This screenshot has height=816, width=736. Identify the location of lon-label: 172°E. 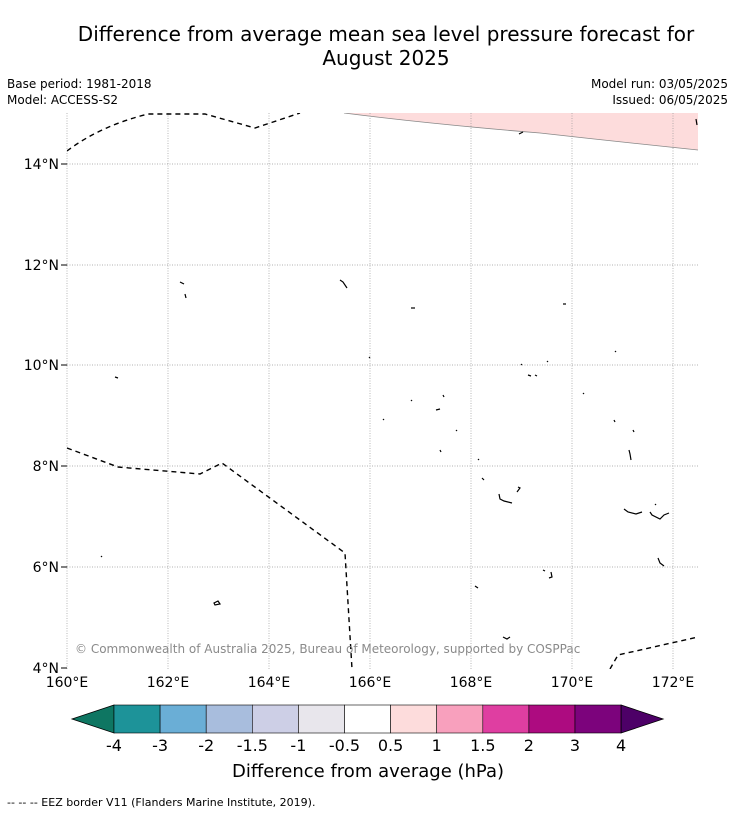
(673, 683).